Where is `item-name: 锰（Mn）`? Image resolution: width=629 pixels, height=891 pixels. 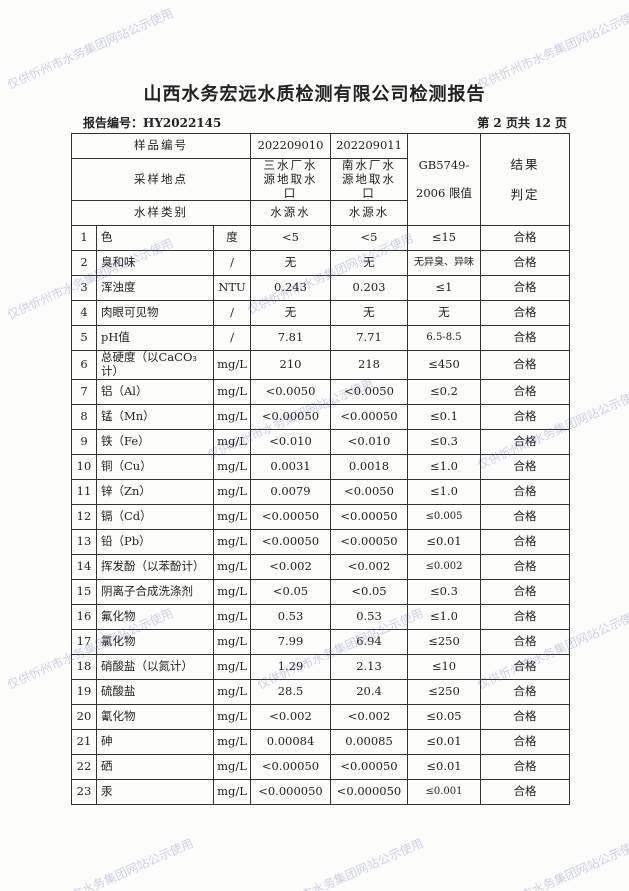
item-name: 锰（Mn） is located at coordinates (155, 416).